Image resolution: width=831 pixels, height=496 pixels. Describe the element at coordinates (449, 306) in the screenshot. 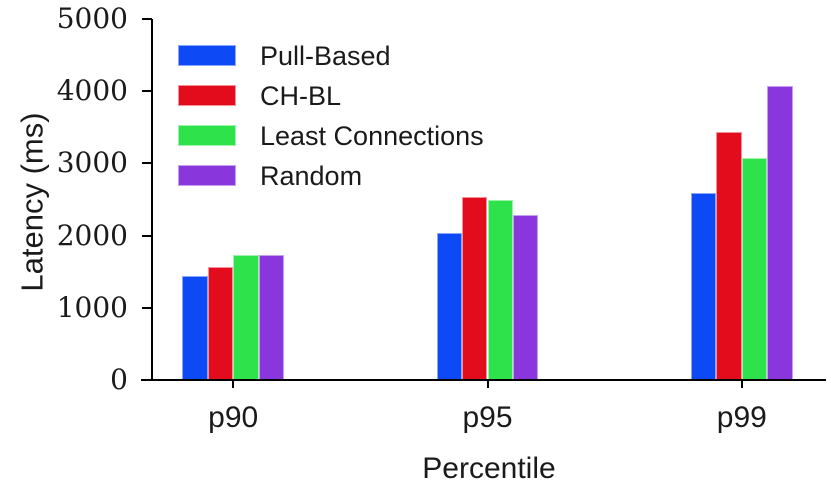

I see `bar-p95-pull-based` at that location.